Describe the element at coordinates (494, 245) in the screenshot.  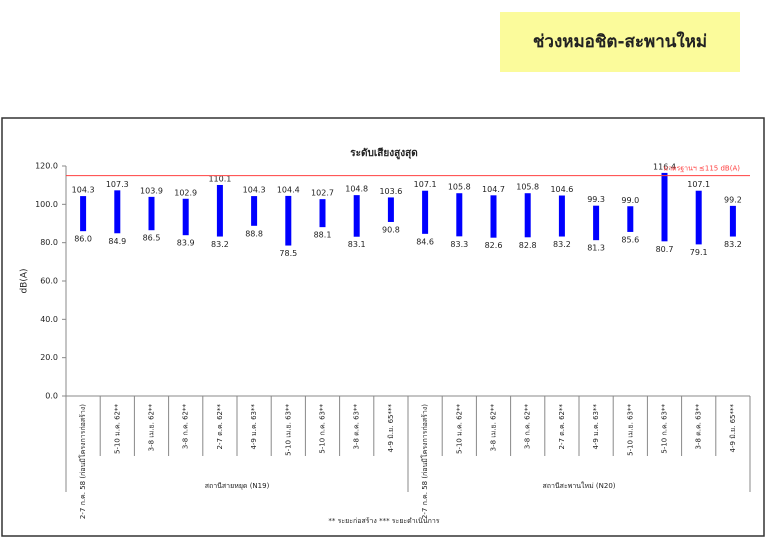
I see `value-label: 82.6` at that location.